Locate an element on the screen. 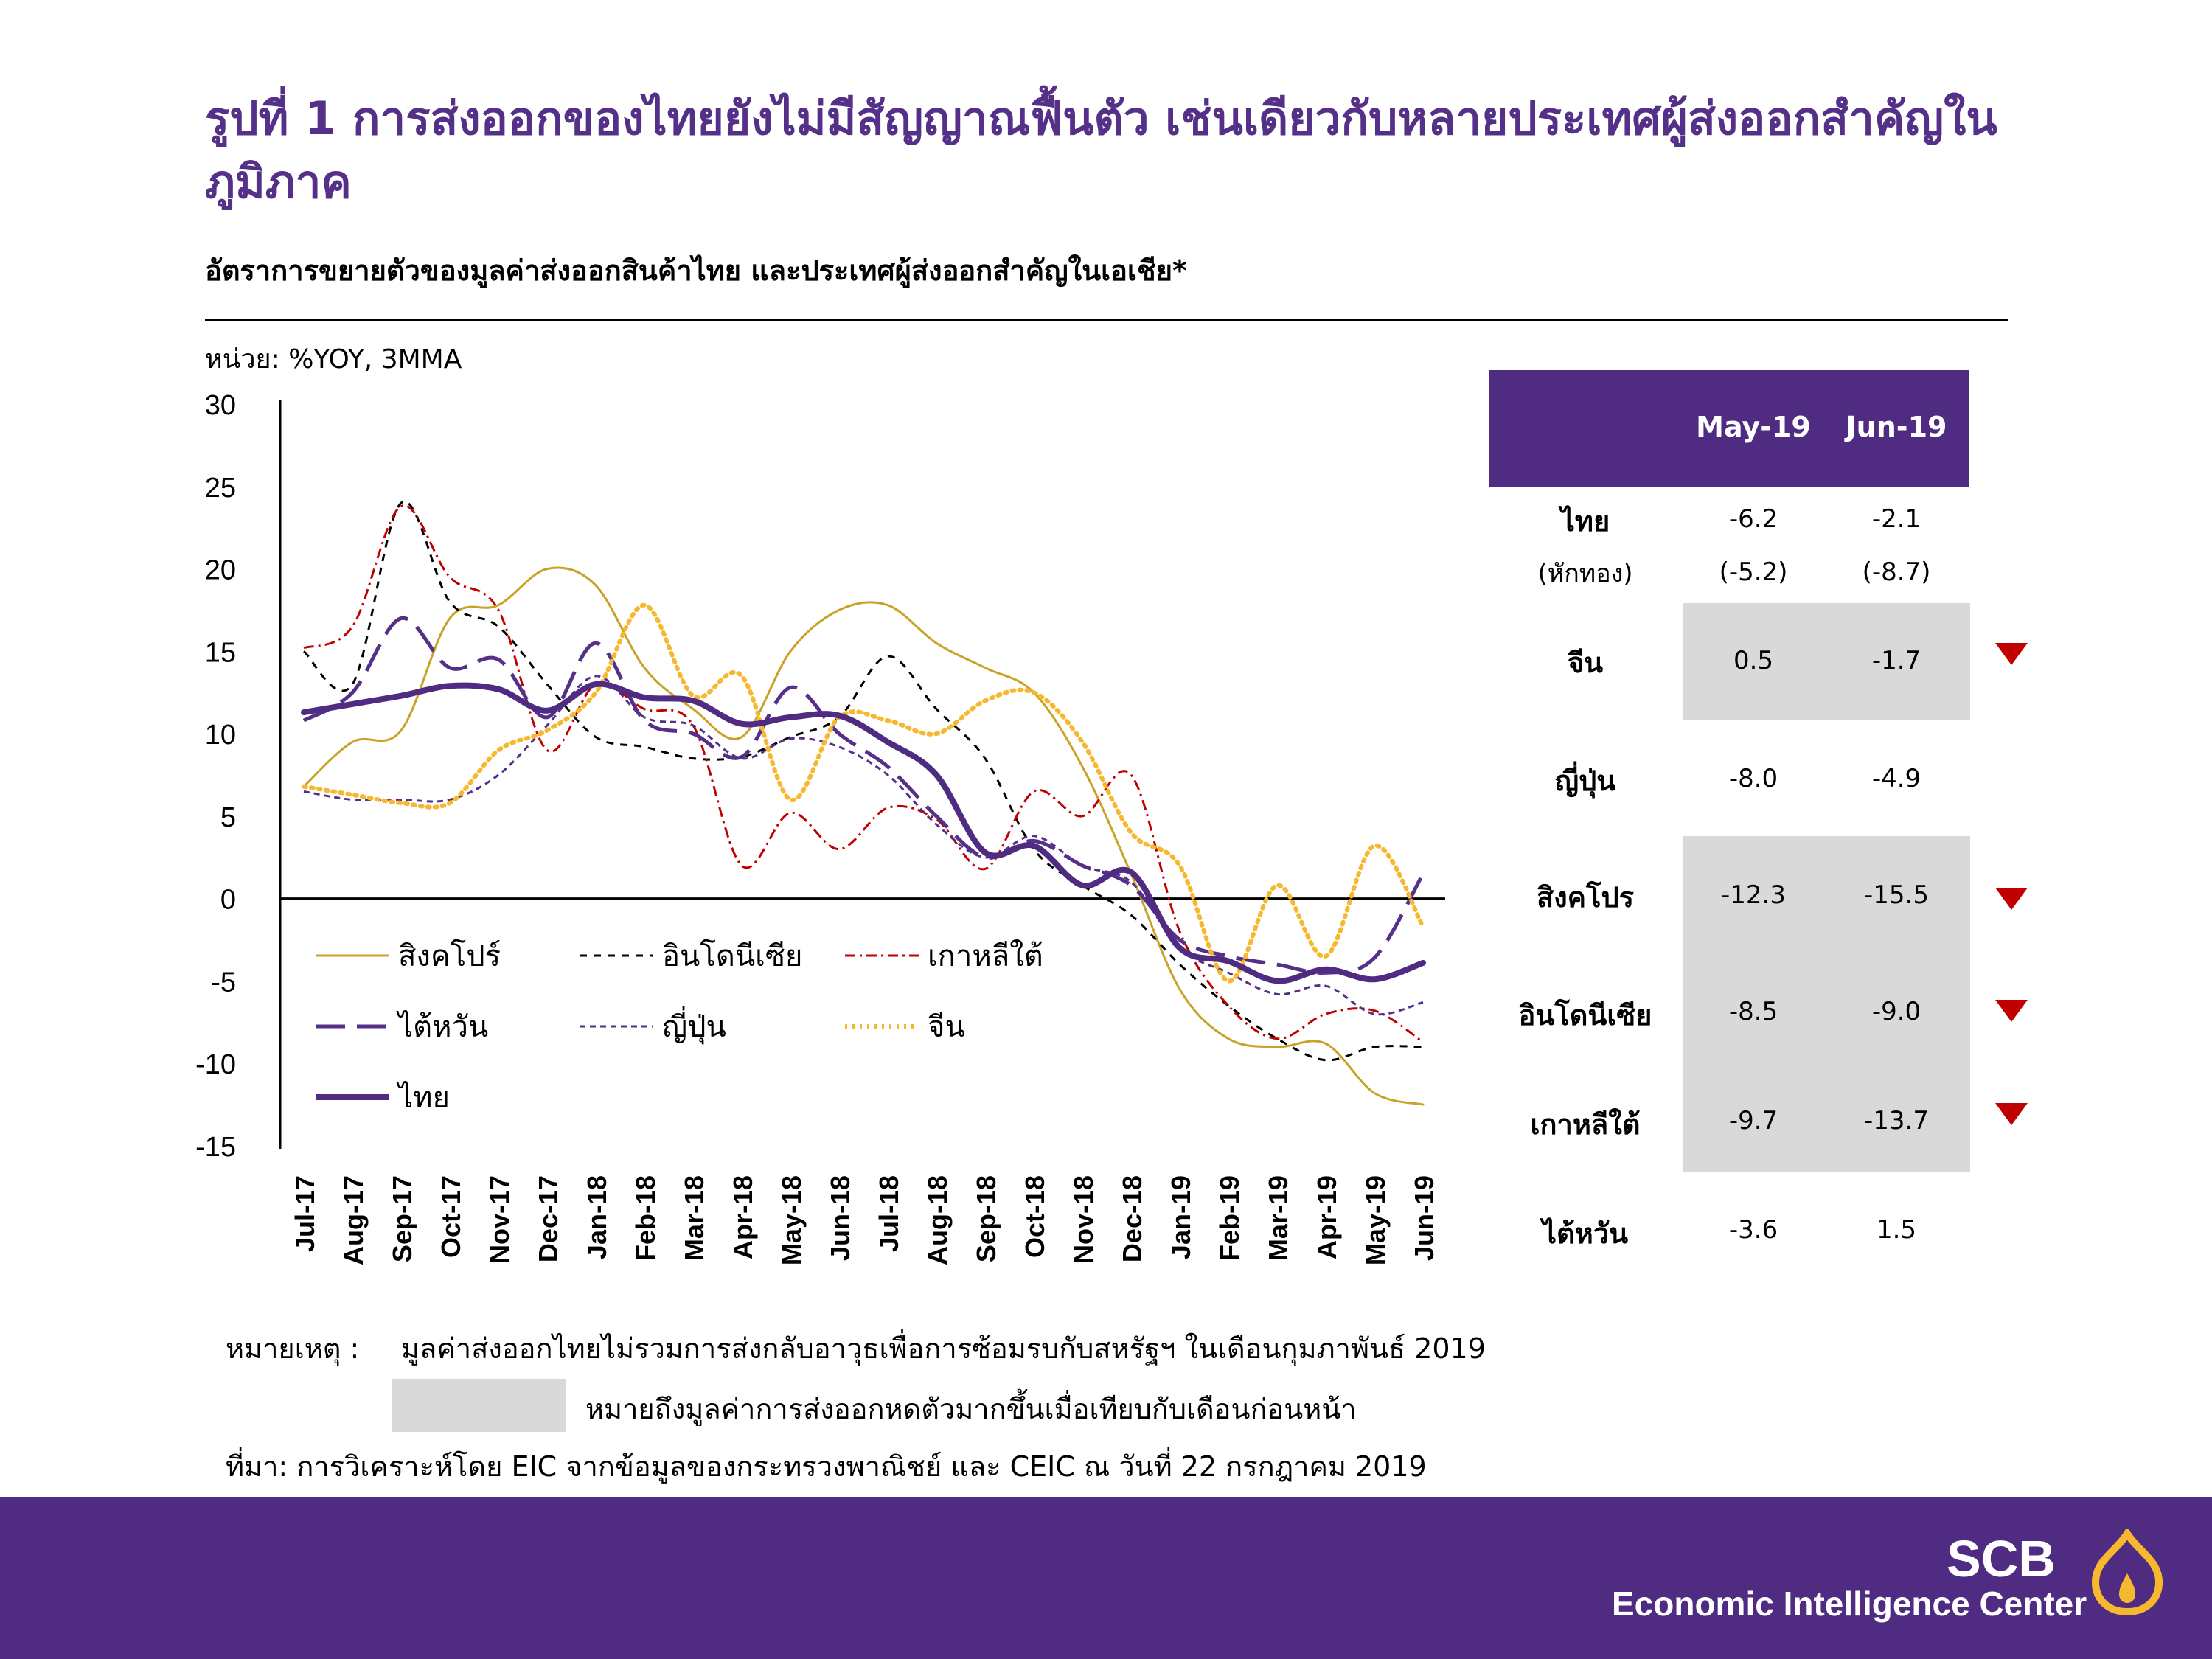  footer-bar is located at coordinates (1106, 1578).